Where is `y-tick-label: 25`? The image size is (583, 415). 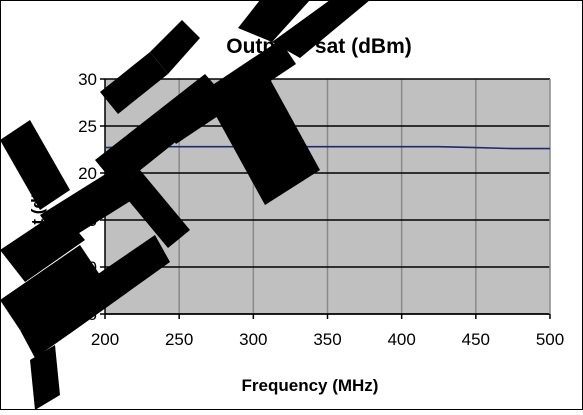 y-tick-label: 25 is located at coordinates (87, 126).